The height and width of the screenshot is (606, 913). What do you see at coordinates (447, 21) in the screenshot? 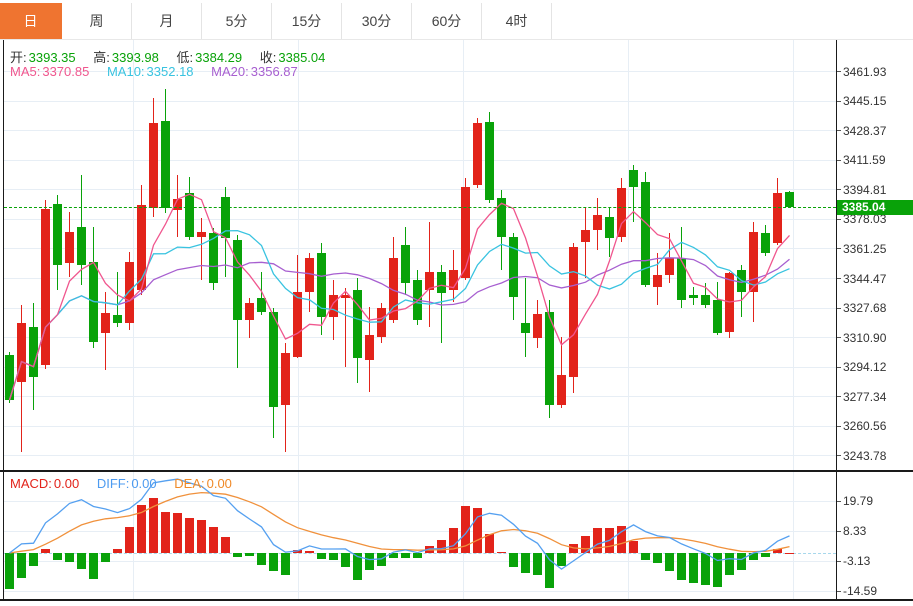
I see `tab-60min: 60分` at bounding box center [447, 21].